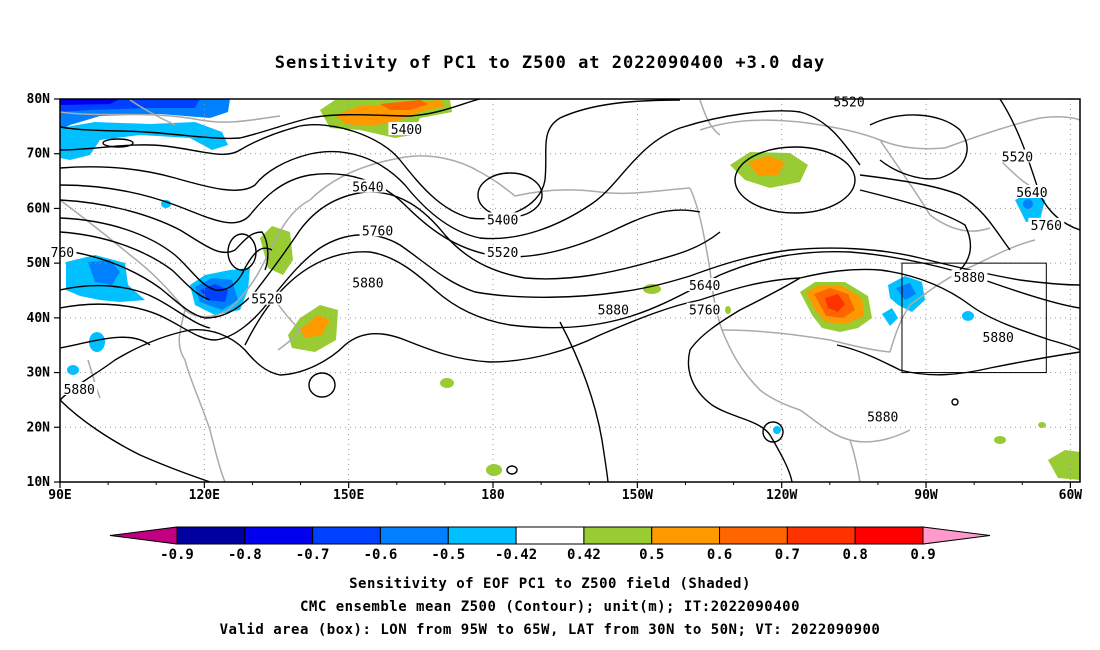 The image size is (1100, 650). What do you see at coordinates (39, 99) in the screenshot?
I see `lat-tick-label: 80N` at bounding box center [39, 99].